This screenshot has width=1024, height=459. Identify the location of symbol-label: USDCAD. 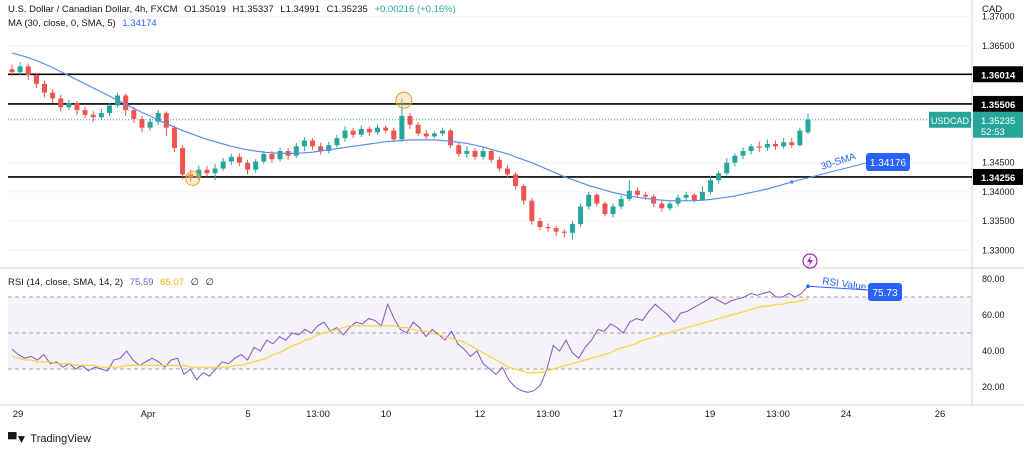
(950, 121).